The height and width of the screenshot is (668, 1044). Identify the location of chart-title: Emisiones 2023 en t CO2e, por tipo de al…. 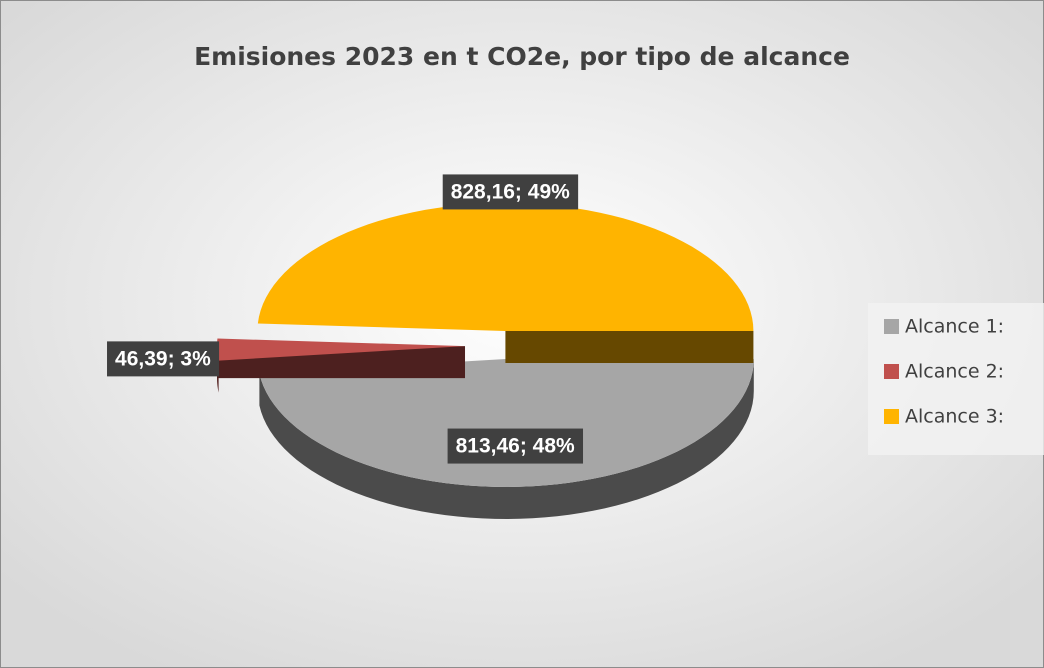
(522, 56).